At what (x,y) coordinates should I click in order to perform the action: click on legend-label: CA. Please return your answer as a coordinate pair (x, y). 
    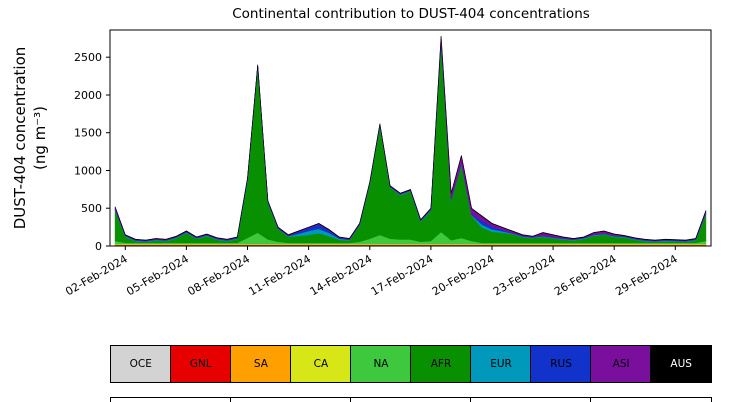
    Looking at the image, I should click on (321, 364).